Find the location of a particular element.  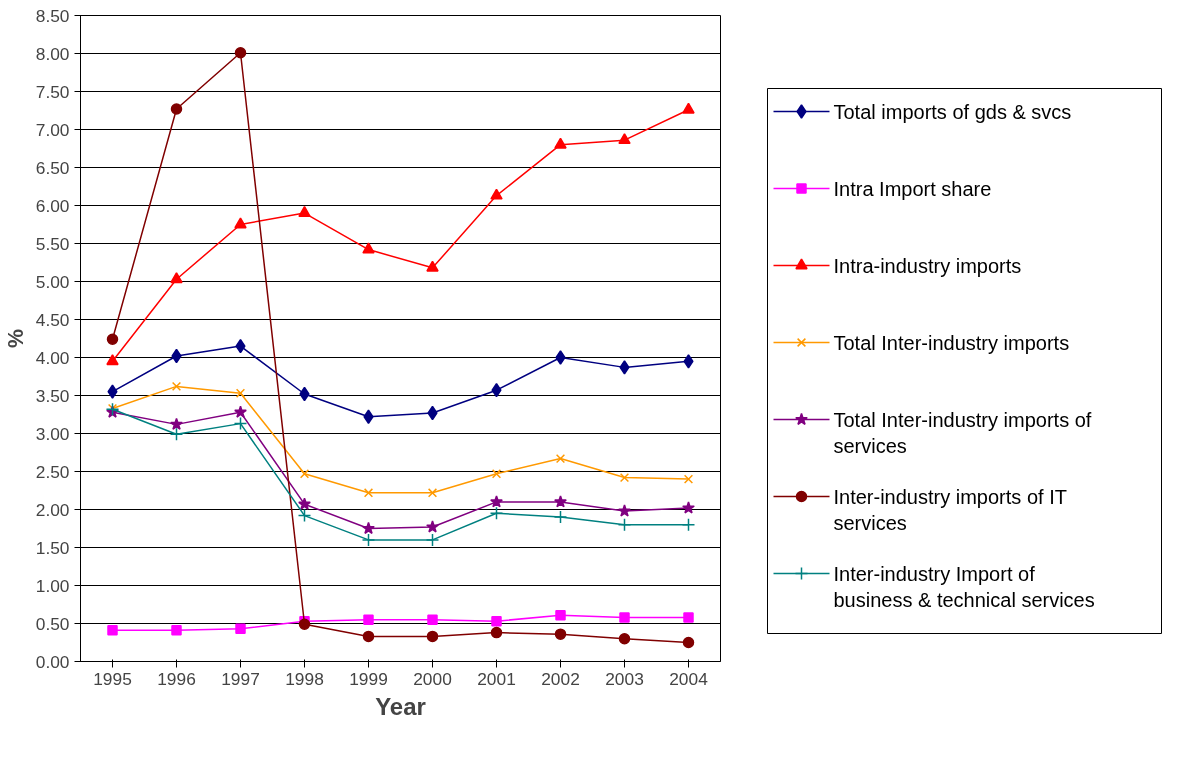

y-tick-label: 6.50 is located at coordinates (52, 167).